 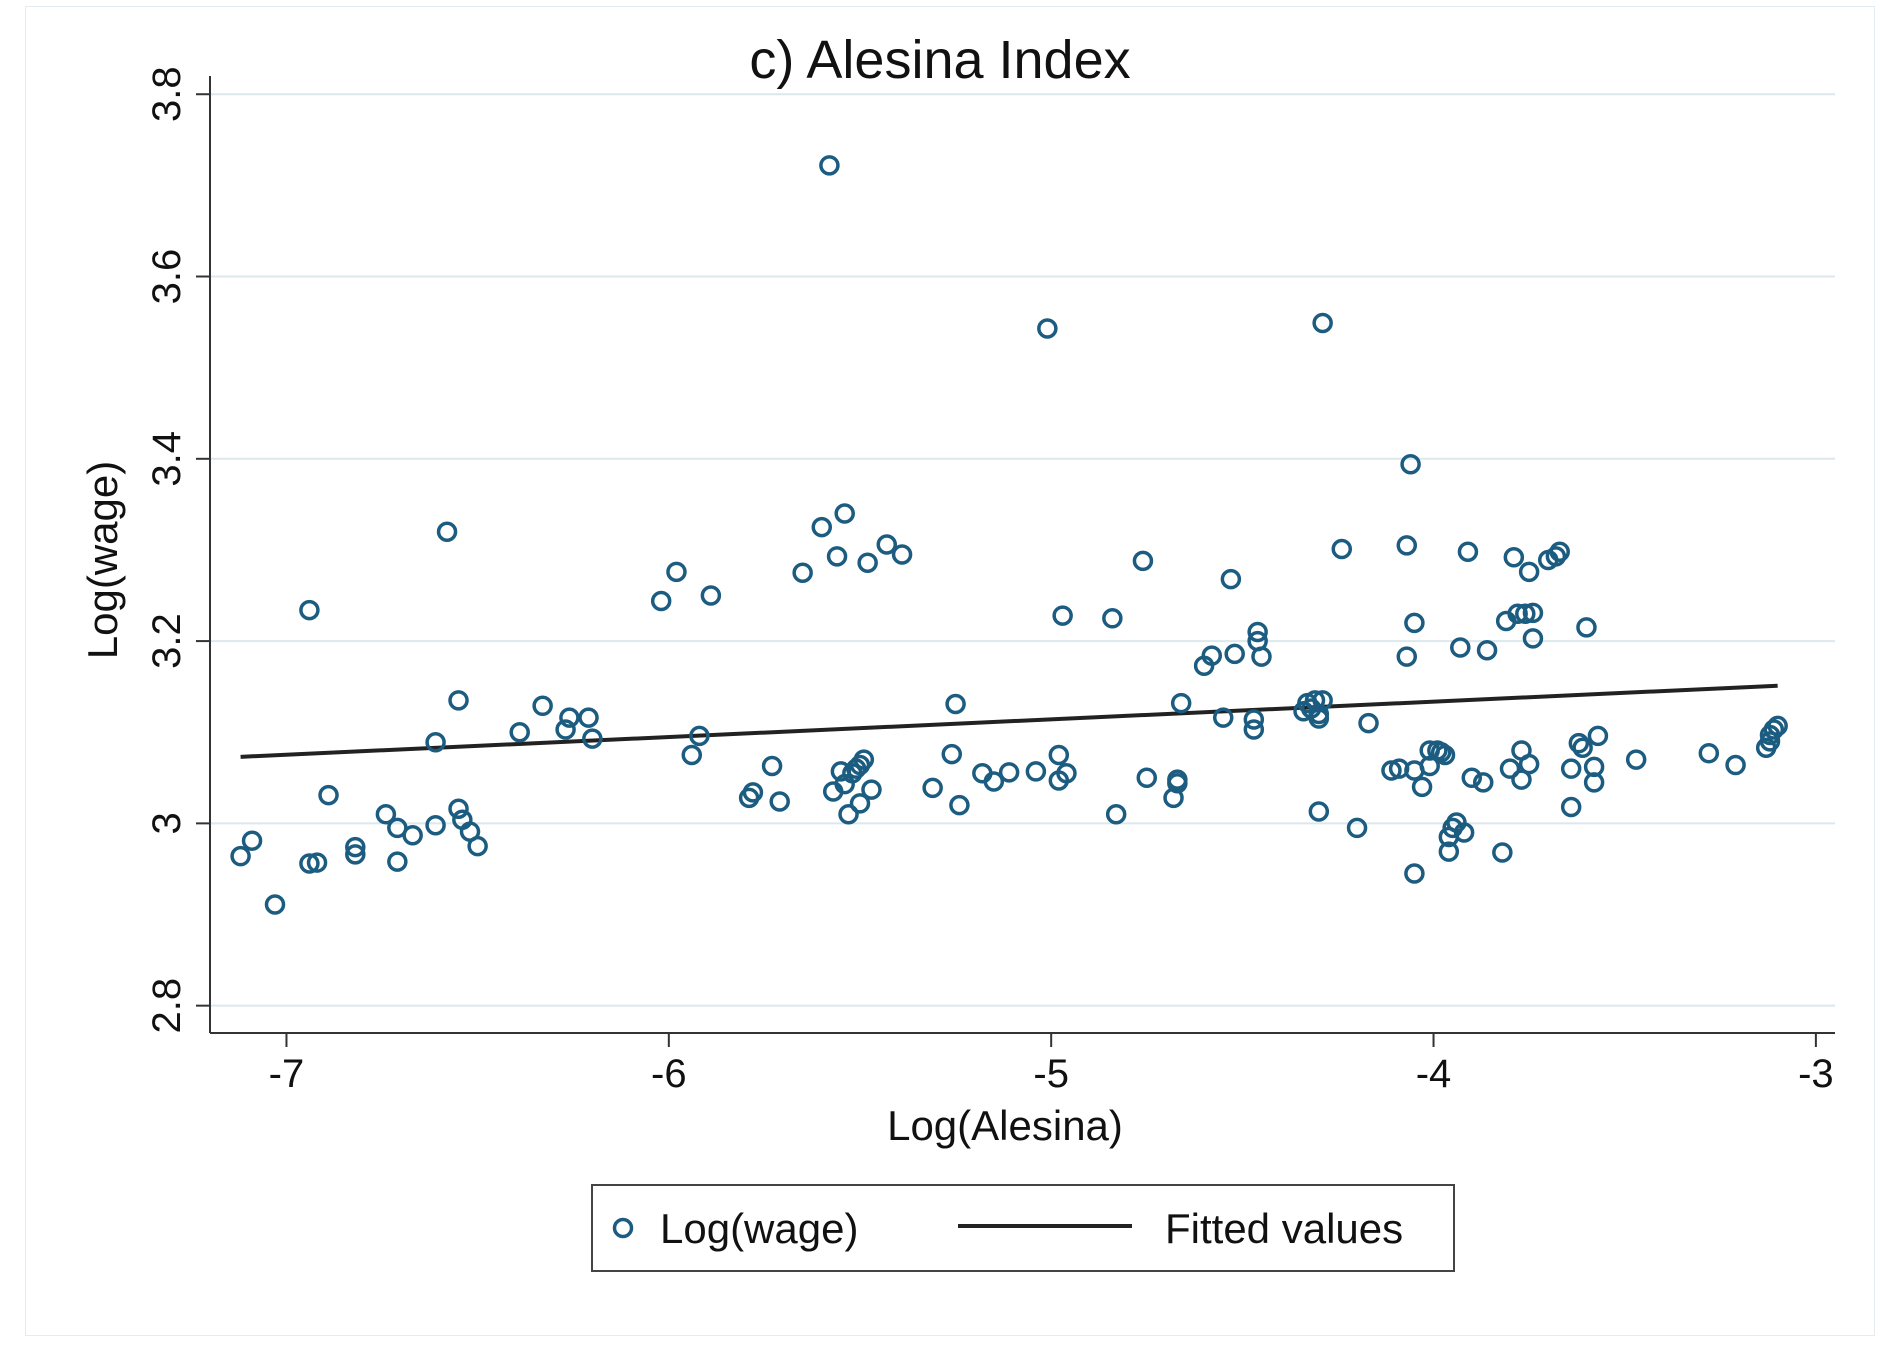 I want to click on x-axis-title: Log(Alesina), so click(x=1005, y=1125).